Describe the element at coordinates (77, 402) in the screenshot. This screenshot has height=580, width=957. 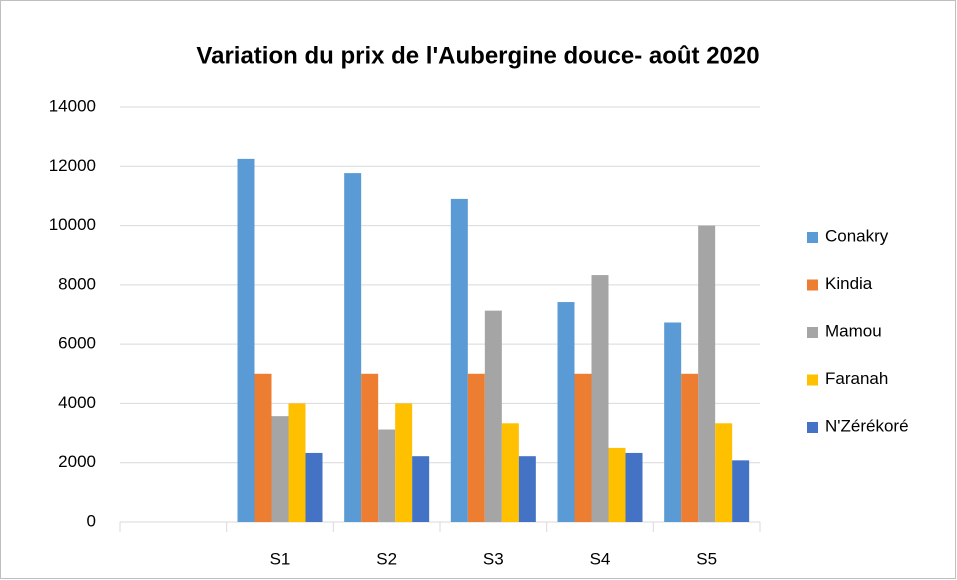
I see `y-tick-label: 4000` at that location.